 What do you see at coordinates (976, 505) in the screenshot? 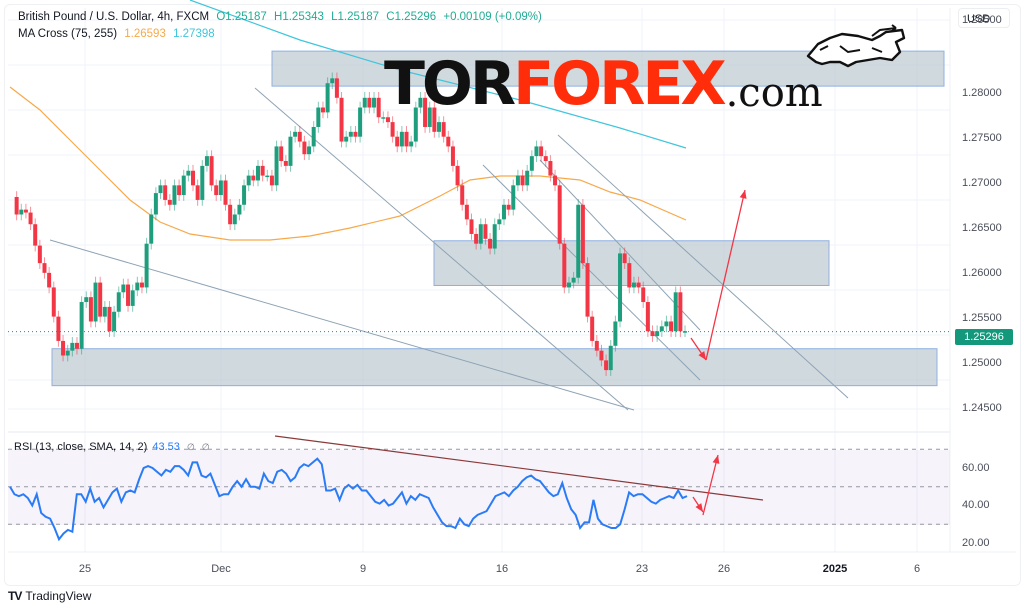
I see `rsi-y-tick: 40.00` at bounding box center [976, 505].